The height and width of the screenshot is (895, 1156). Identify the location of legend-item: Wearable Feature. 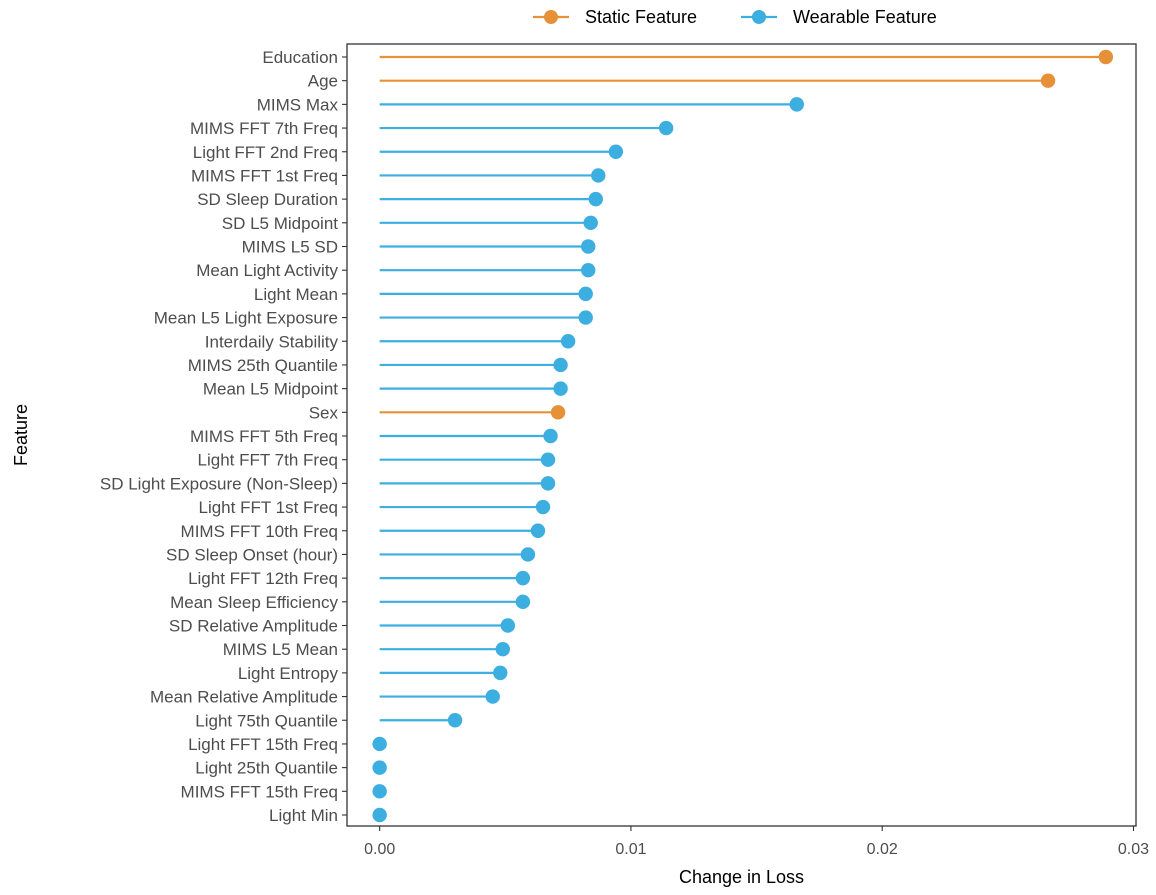
(839, 17).